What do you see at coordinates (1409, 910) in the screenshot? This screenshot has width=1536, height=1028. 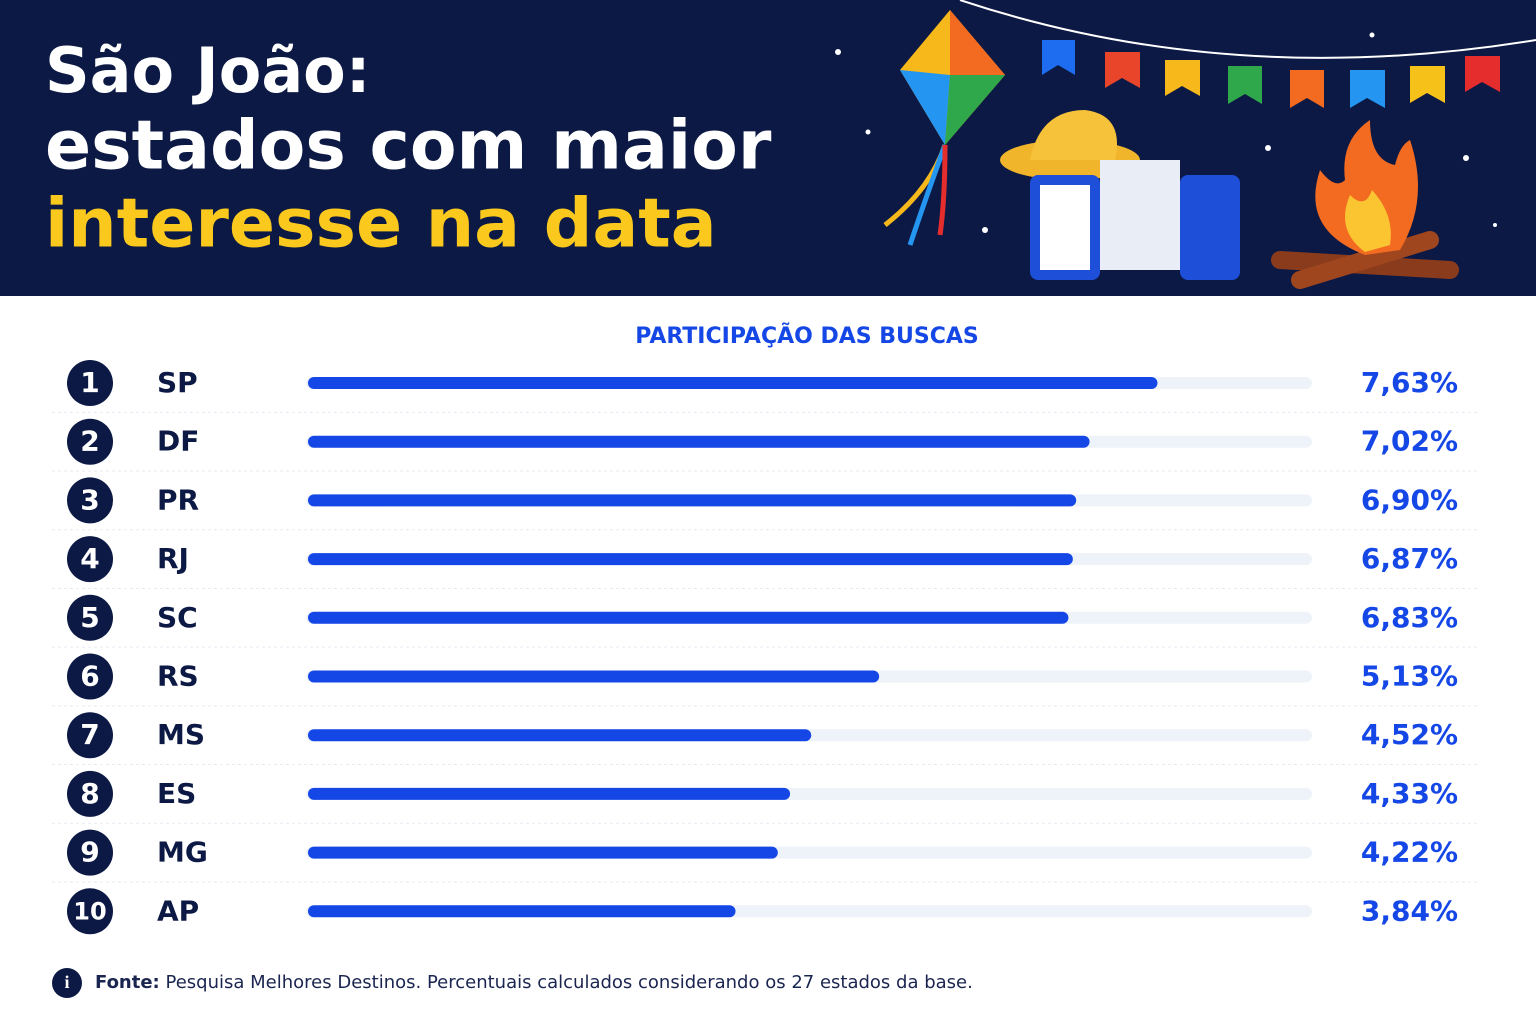 I see `value-label: 3,84%` at bounding box center [1409, 910].